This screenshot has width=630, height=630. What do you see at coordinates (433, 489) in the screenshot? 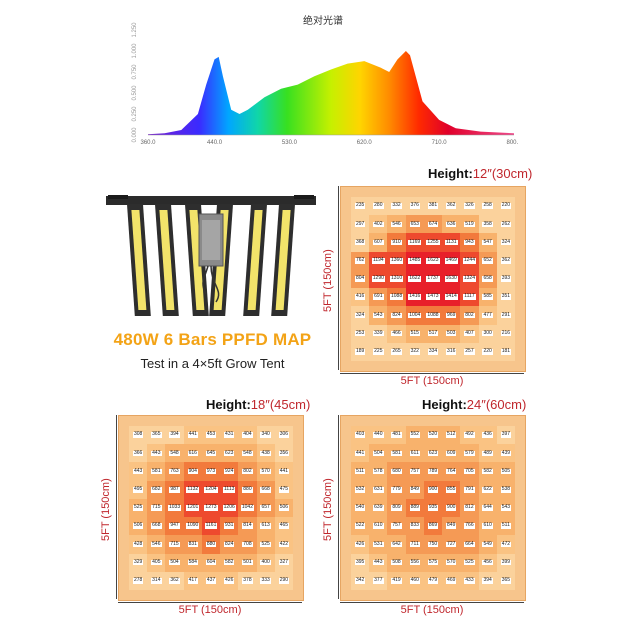
I see `ppfd-cell: 900` at bounding box center [433, 489].